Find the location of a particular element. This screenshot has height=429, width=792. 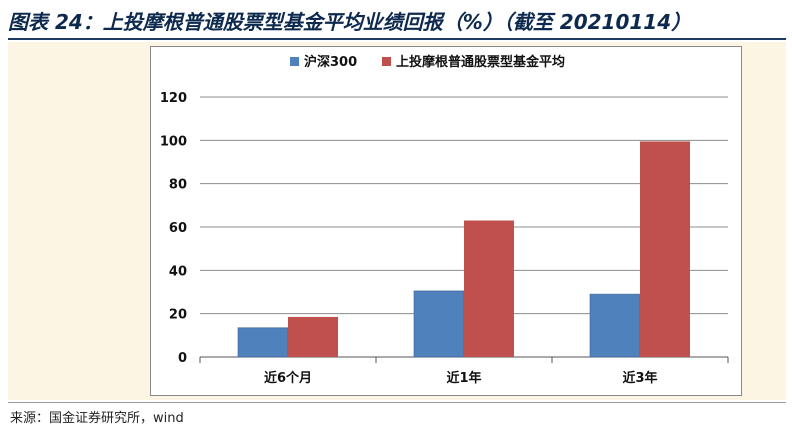

y-tick-label: 60 is located at coordinates (178, 228).